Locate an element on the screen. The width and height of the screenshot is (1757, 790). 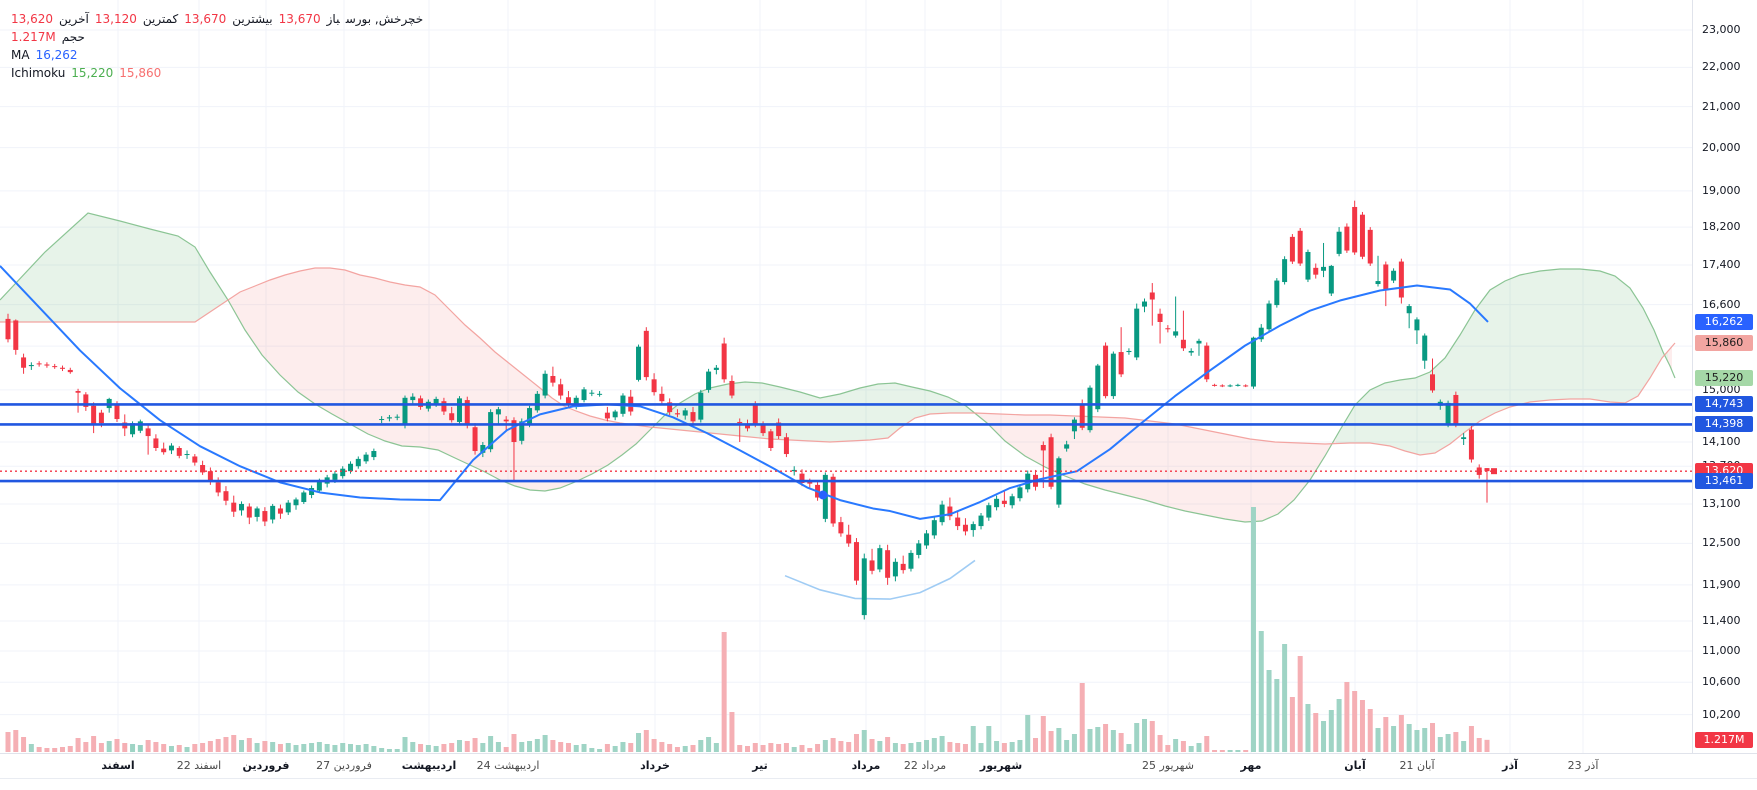
price-tick-label: 15,000 is located at coordinates (1721, 389).